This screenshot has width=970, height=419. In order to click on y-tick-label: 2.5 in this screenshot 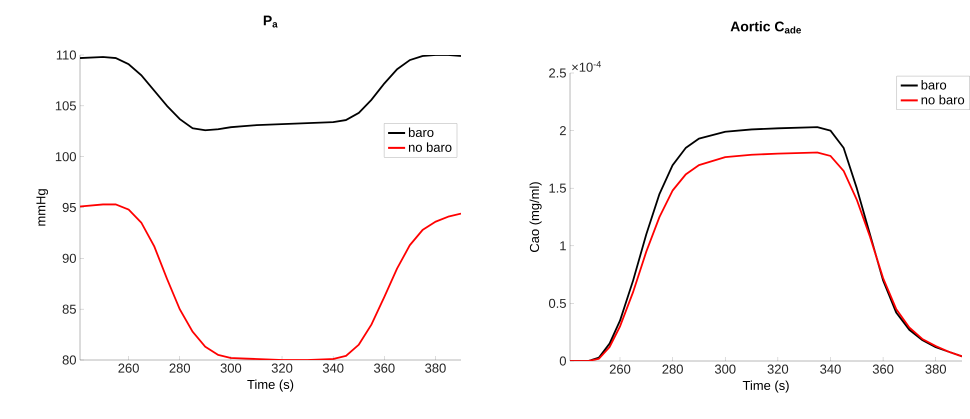, I will do `click(557, 73)`.